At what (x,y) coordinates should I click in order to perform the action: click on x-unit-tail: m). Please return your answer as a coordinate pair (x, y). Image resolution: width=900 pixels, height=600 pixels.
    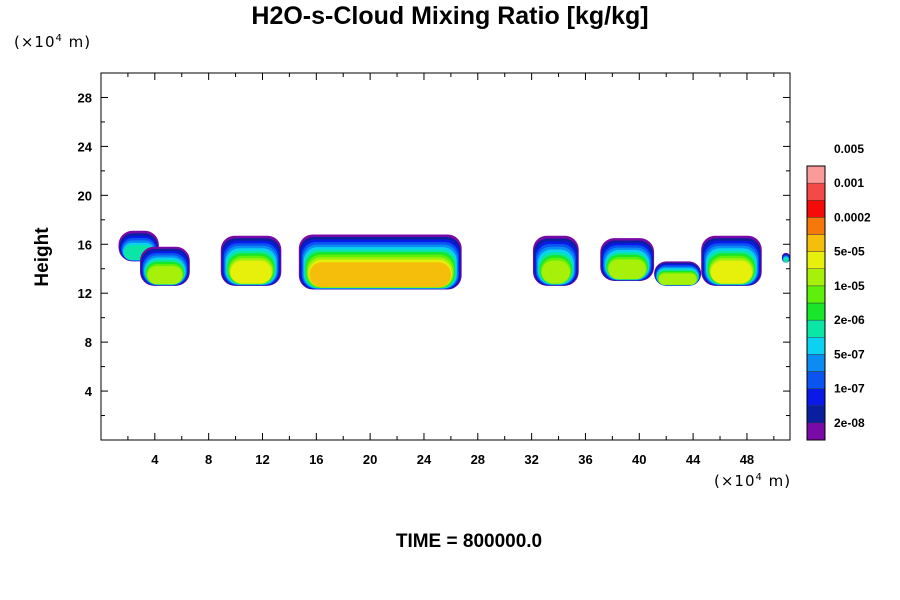
    Looking at the image, I should click on (777, 481).